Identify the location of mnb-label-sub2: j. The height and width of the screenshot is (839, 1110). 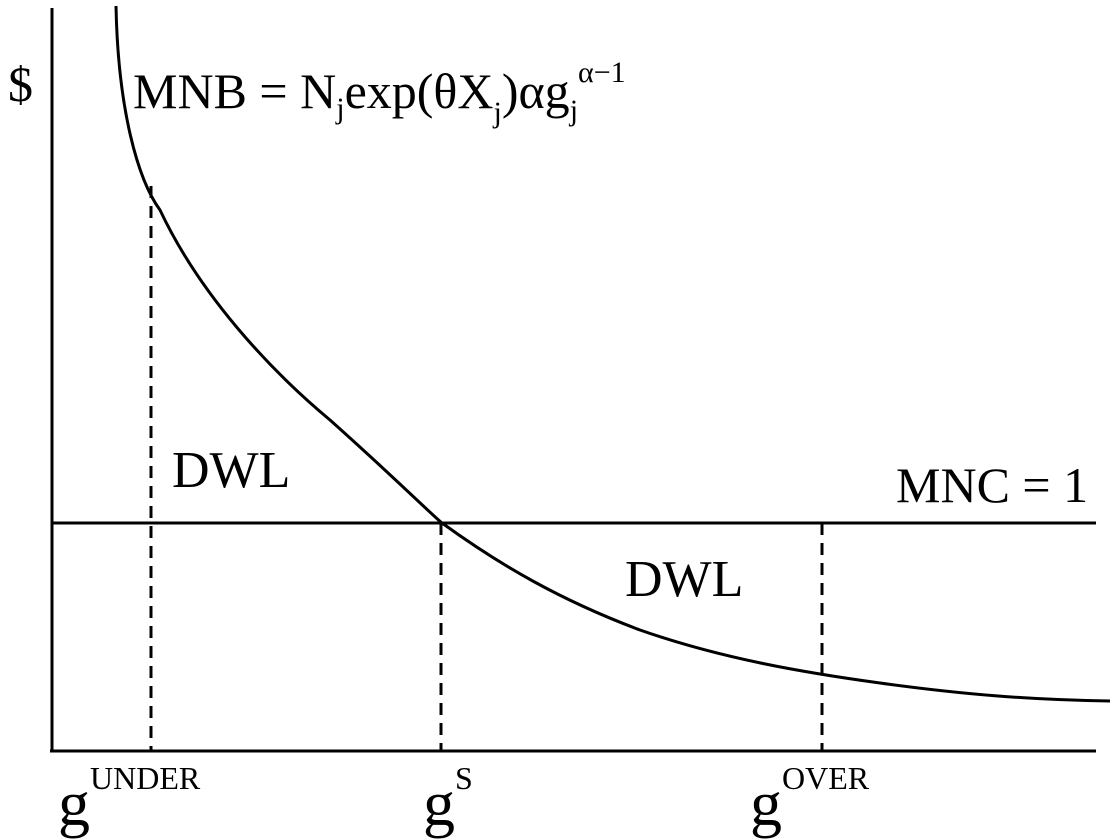
(496, 112).